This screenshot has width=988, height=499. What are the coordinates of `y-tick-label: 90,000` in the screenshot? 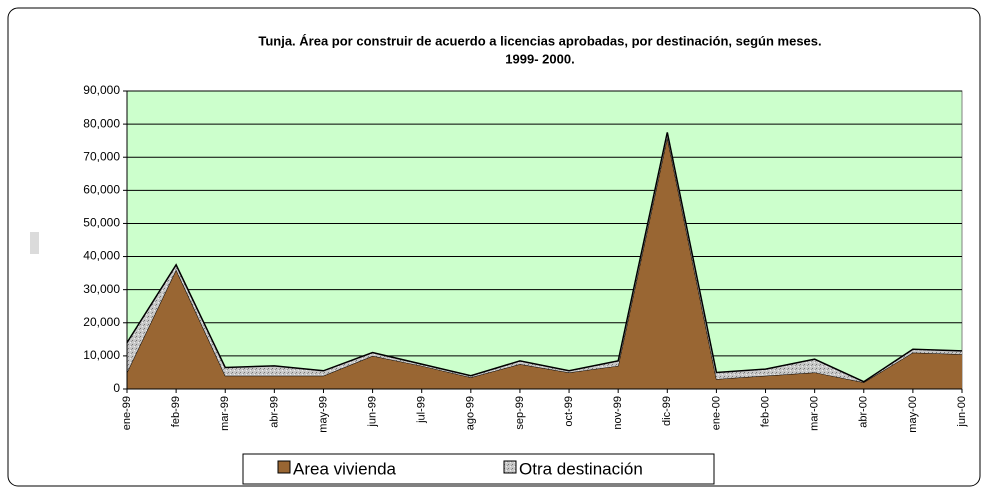 It's located at (101, 90).